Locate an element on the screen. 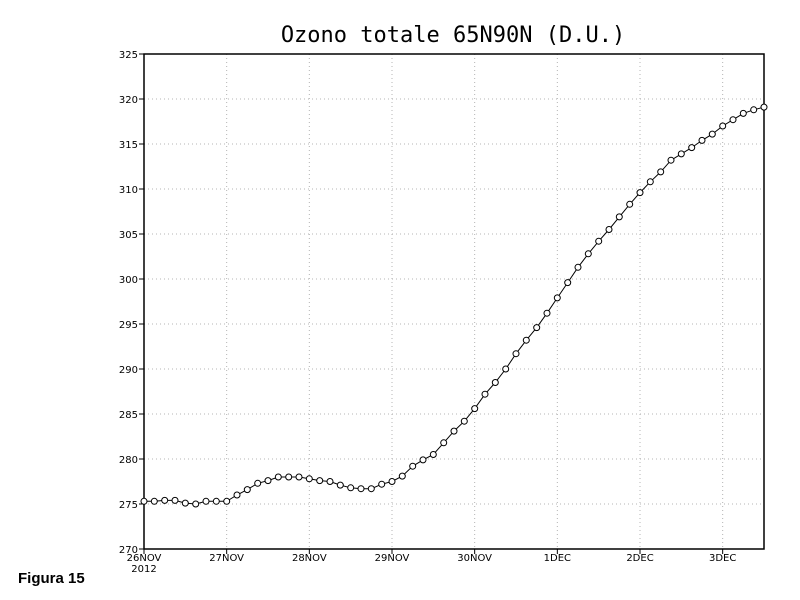 The image size is (800, 600). y-tick-label: 315 is located at coordinates (128, 145).